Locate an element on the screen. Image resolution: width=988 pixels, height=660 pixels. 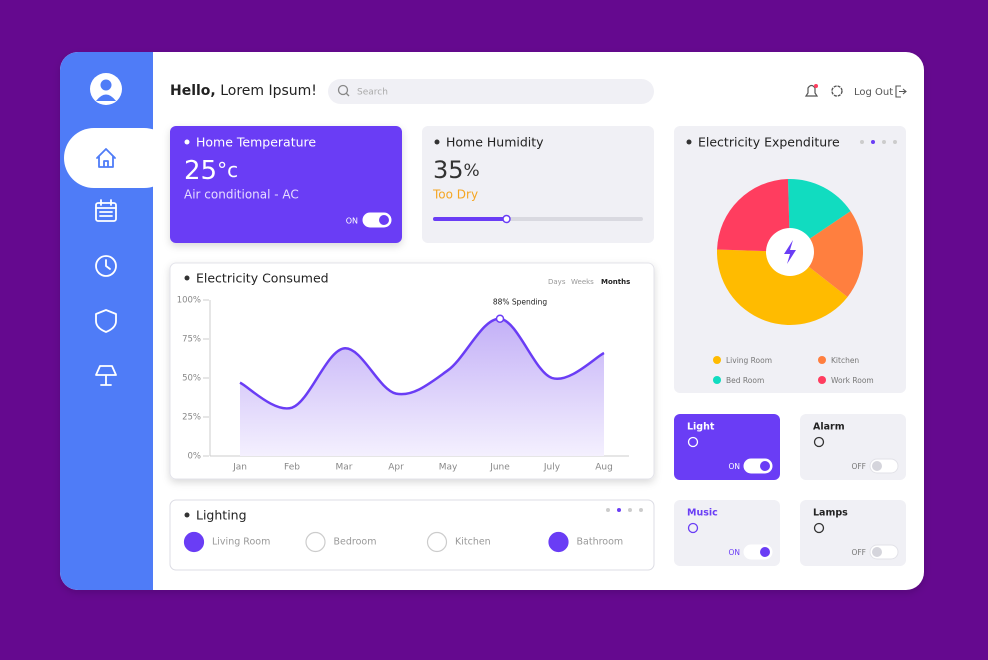
logout: Log Out is located at coordinates (873, 92).